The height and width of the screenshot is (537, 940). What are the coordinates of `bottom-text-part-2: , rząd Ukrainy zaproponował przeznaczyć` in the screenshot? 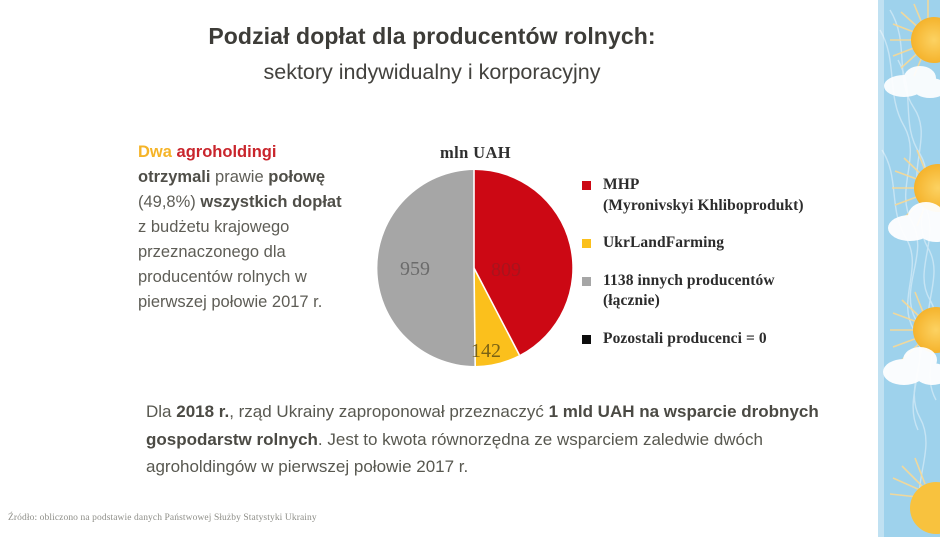 It's located at (389, 411).